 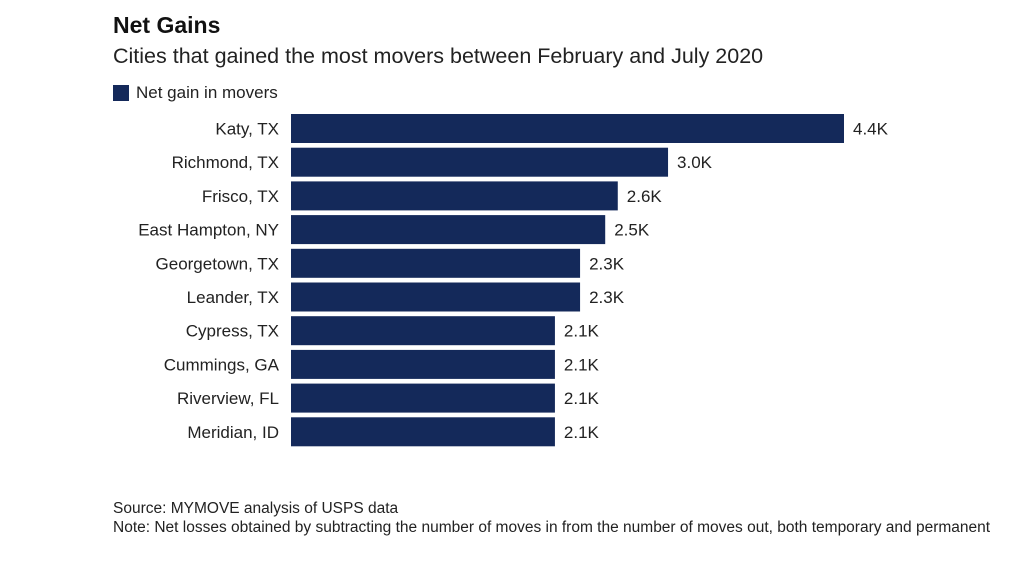 I want to click on legend-swatch, so click(x=121, y=93).